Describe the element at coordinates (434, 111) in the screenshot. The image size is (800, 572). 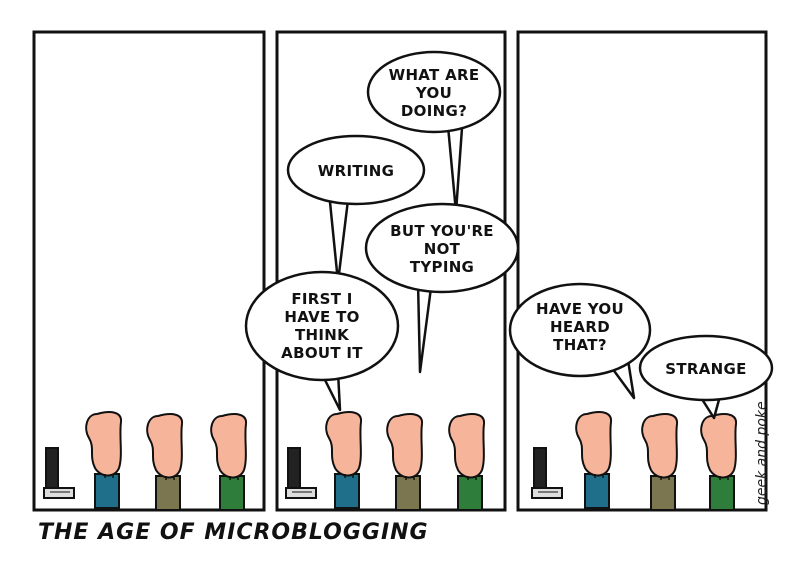
I see `bubble-text: DOING?` at that location.